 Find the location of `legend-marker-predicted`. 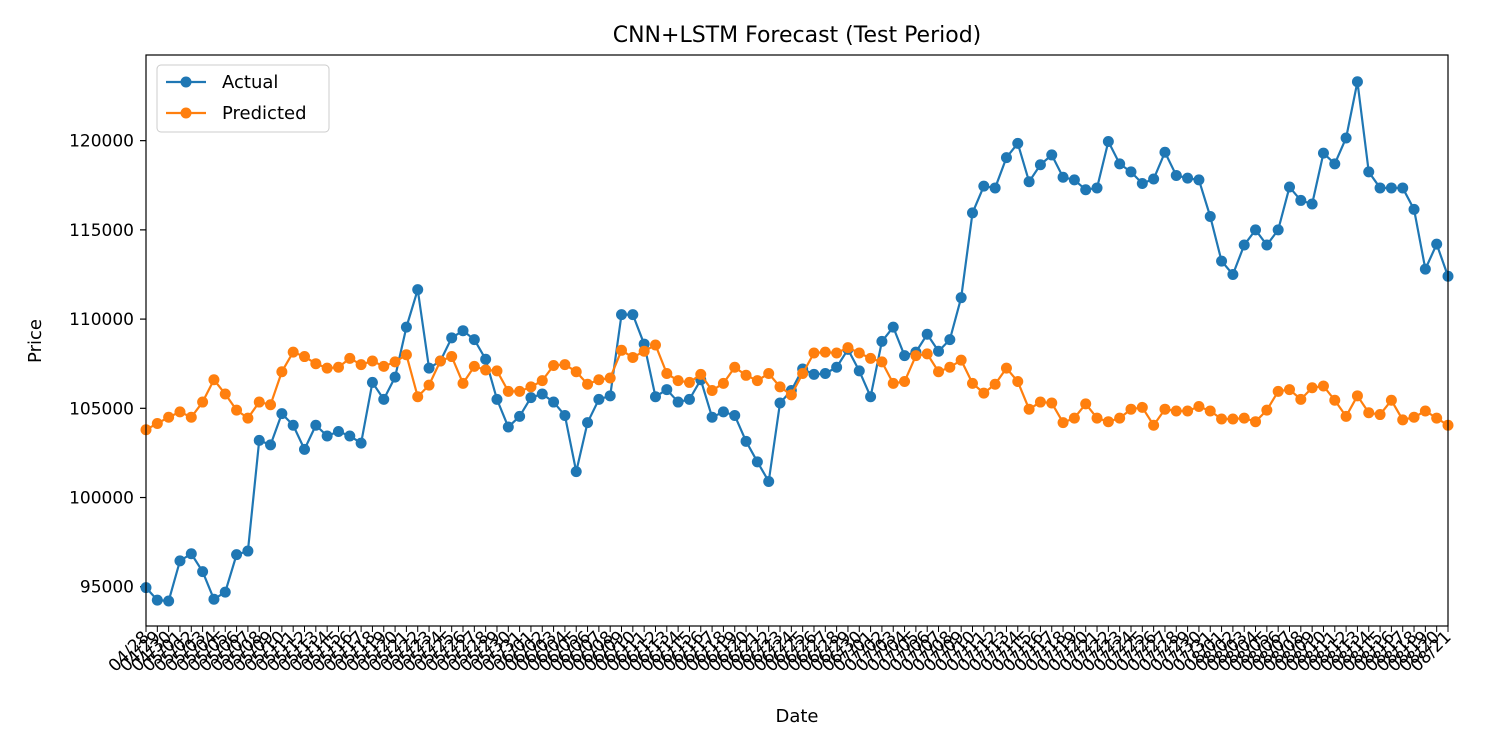

legend-marker-predicted is located at coordinates (186, 113).